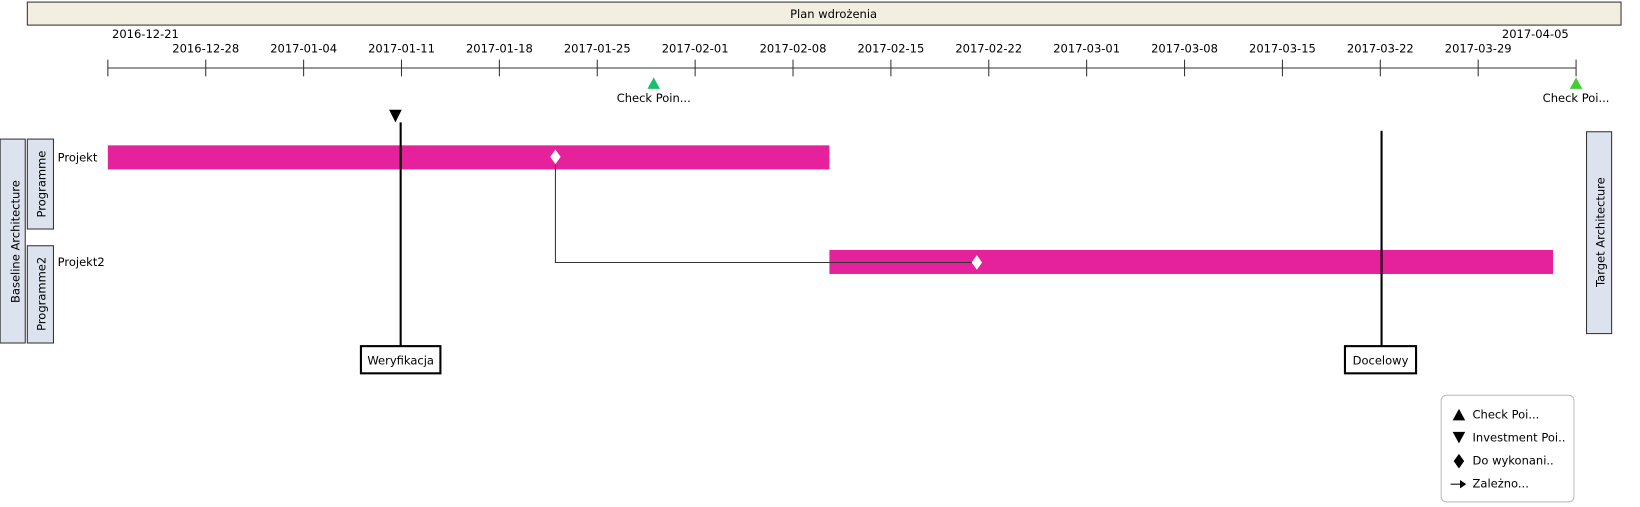  I want to click on tick-label: 2017-03-15, so click(1282, 49).